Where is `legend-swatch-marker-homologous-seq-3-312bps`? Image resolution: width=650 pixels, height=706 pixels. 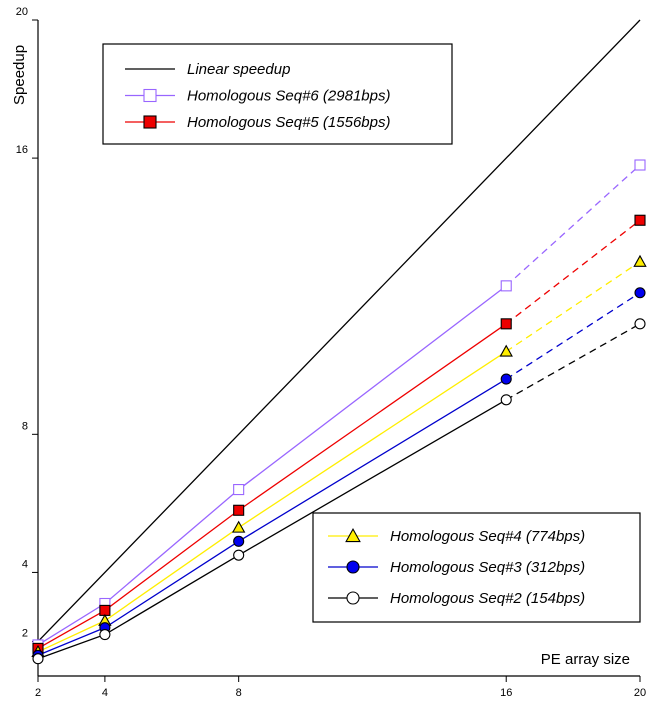
legend-swatch-marker-homologous-seq-3-312bps is located at coordinates (353, 567).